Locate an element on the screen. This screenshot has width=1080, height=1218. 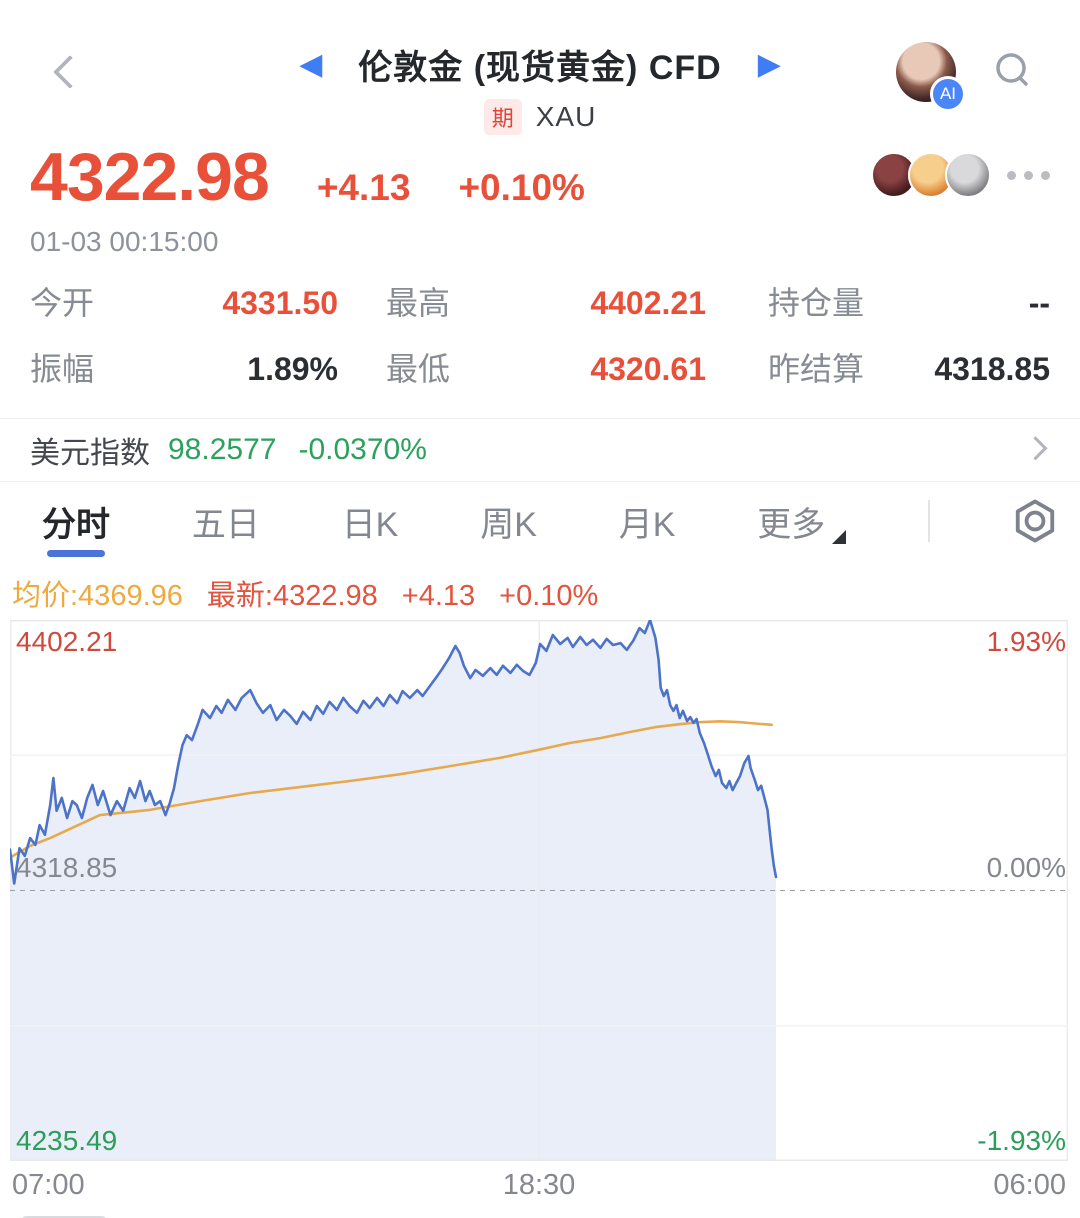
partial-bottom-element is located at coordinates (64, 1217).